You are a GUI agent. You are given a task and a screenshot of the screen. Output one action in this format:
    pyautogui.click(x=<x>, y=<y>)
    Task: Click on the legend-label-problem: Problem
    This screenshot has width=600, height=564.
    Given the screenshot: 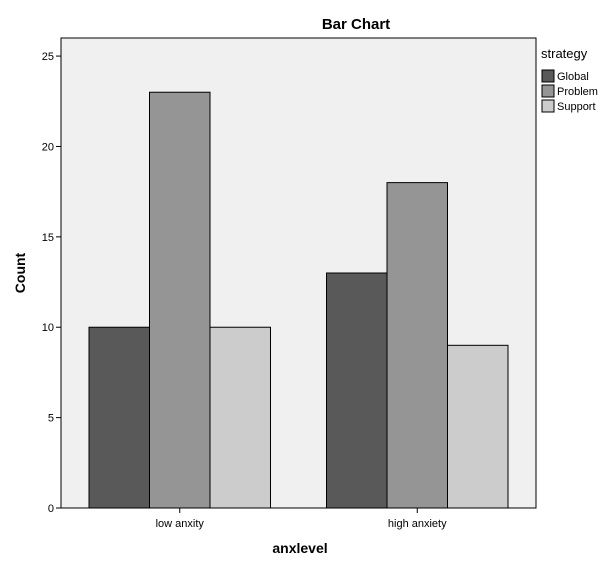 What is the action you would take?
    pyautogui.click(x=577, y=92)
    